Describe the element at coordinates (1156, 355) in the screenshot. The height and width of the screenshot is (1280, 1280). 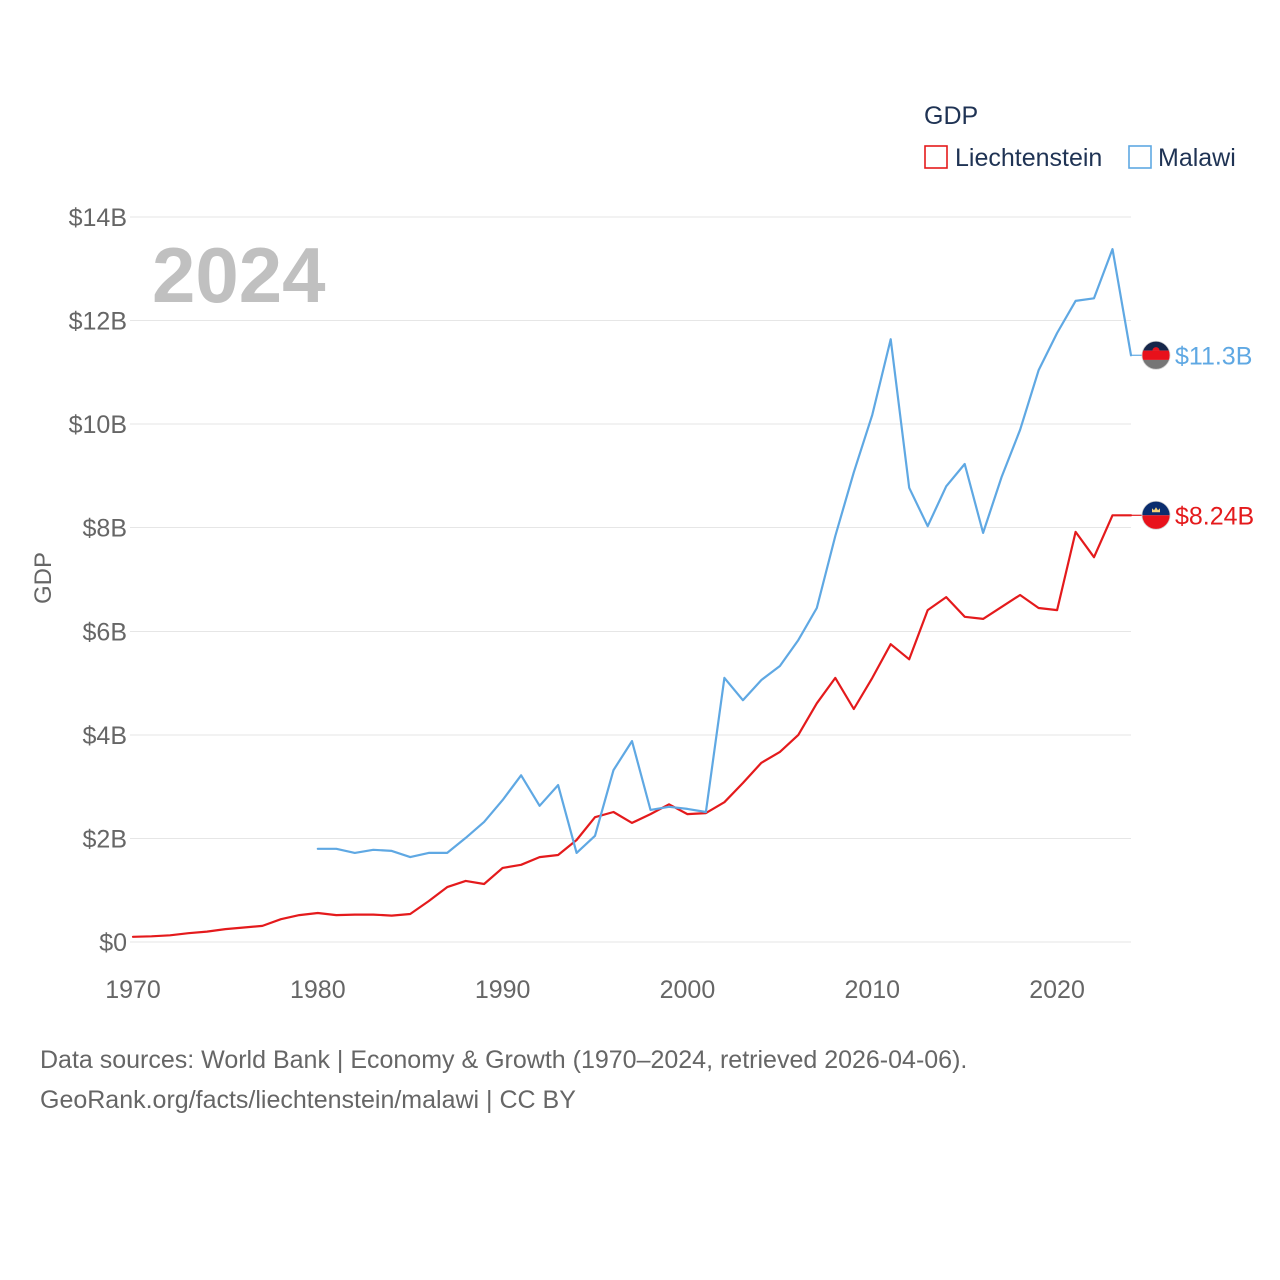
I see `malawi-flag-icon` at that location.